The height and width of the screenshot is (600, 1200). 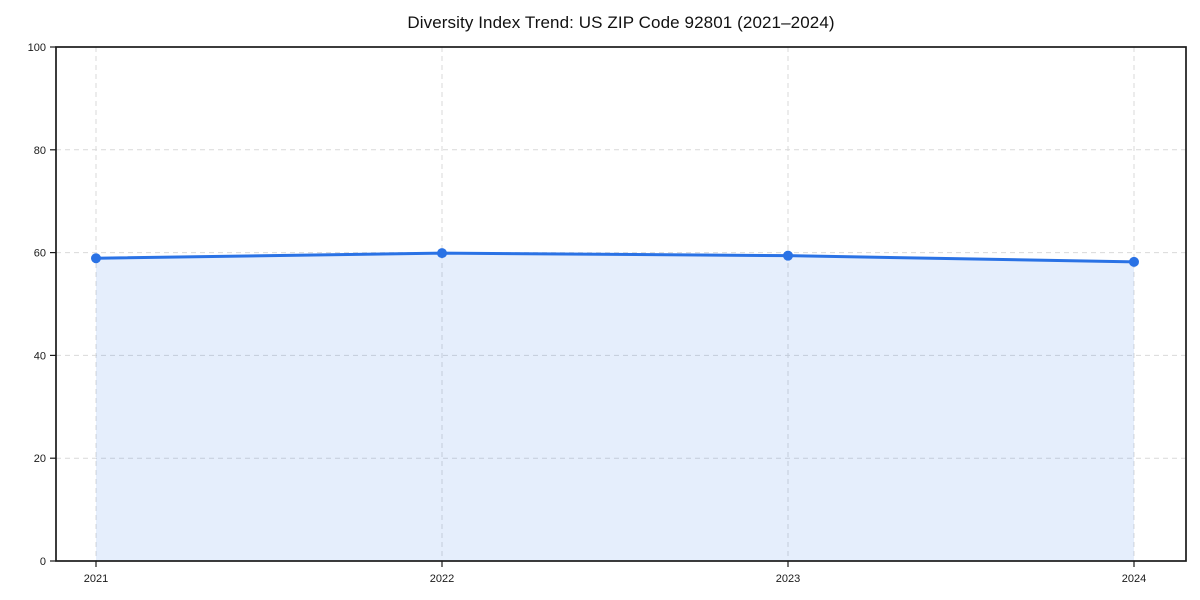 I want to click on y-tick-label: 100, so click(x=37, y=48).